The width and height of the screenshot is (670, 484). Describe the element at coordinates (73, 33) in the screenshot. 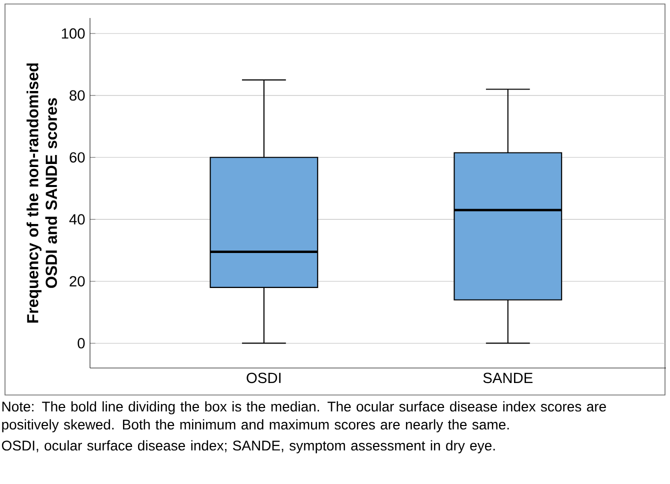

I see `y-tick-label: 100` at that location.